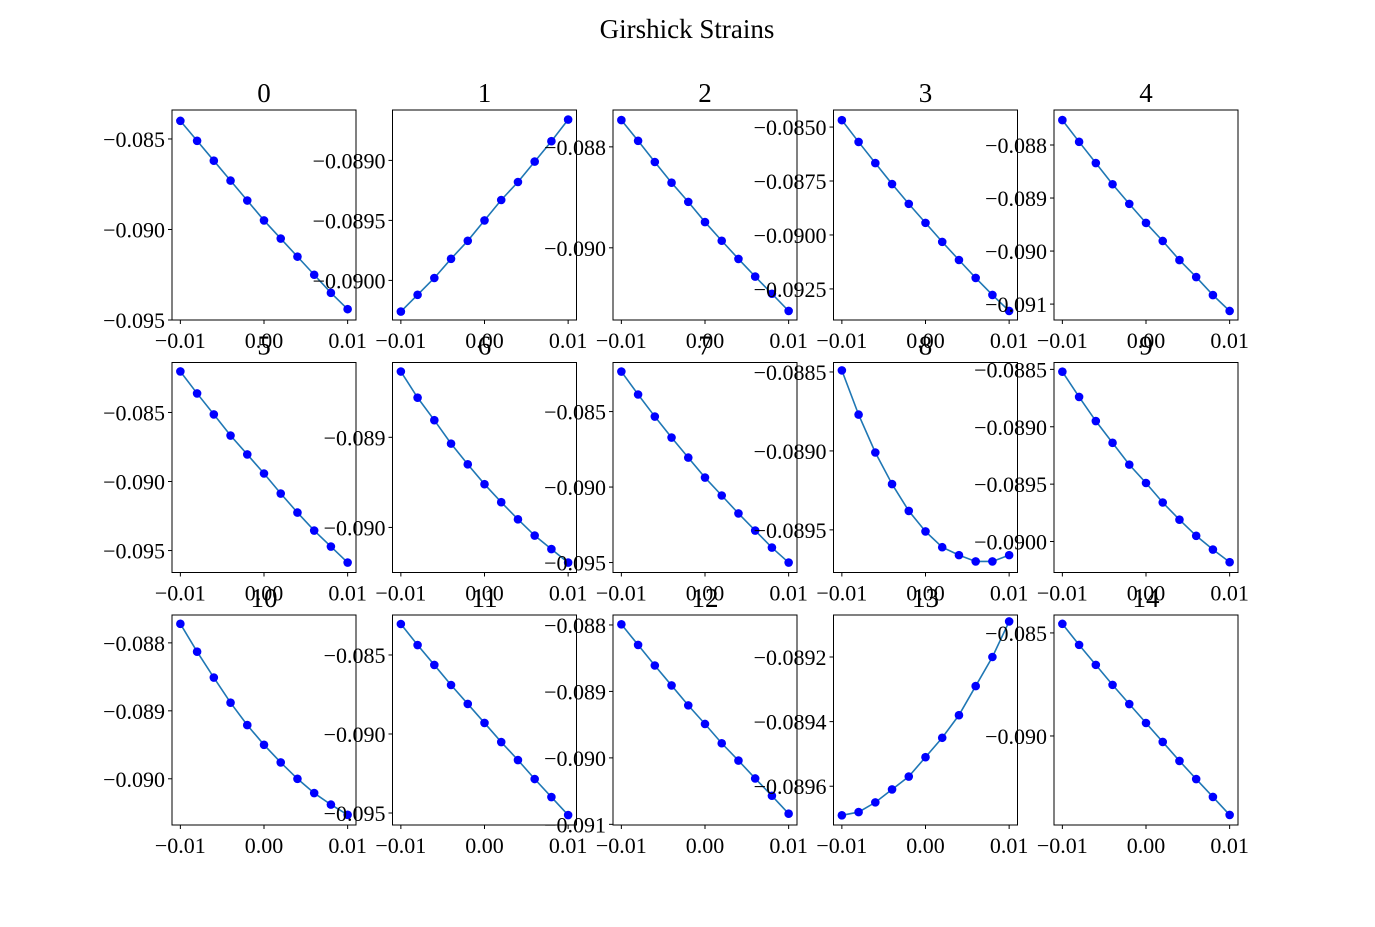 The height and width of the screenshot is (927, 1375). Describe the element at coordinates (687, 29) in the screenshot. I see `figure-title: Girshick Strains` at that location.